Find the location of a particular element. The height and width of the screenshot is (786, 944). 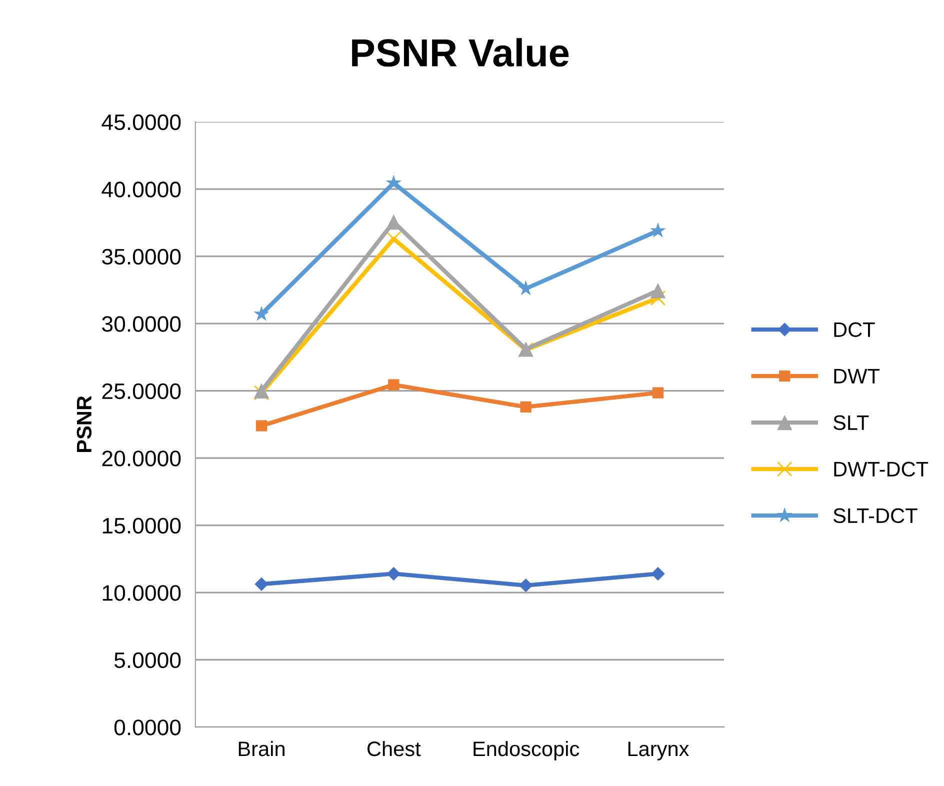

x-tick-label: Chest is located at coordinates (394, 748).